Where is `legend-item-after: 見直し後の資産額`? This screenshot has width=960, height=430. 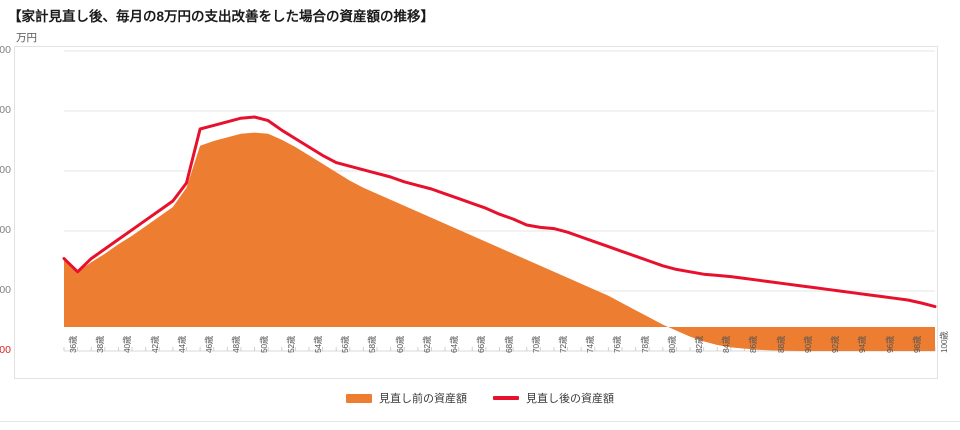 legend-item-after: 見直し後の資産額 is located at coordinates (553, 398).